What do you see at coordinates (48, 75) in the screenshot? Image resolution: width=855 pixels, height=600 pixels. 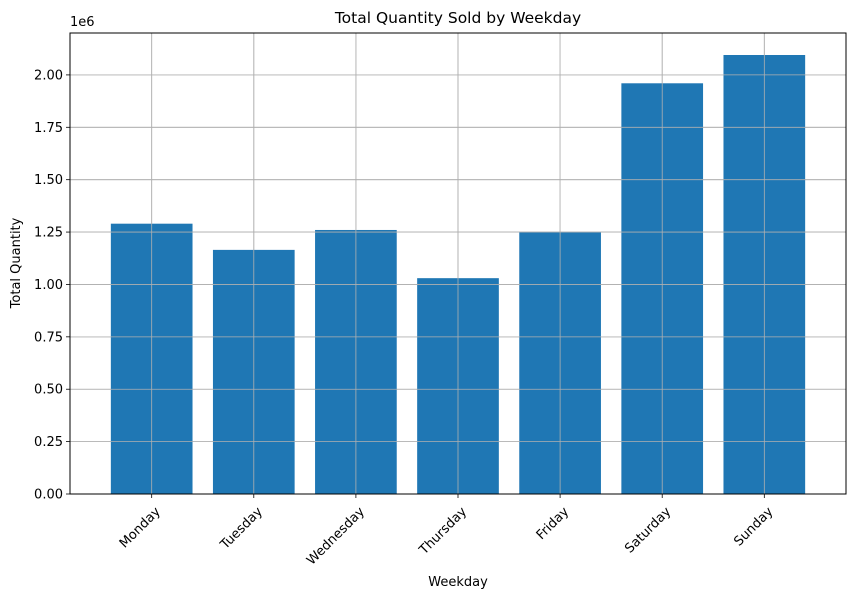 I see `y-tick-label: 2.00` at bounding box center [48, 75].